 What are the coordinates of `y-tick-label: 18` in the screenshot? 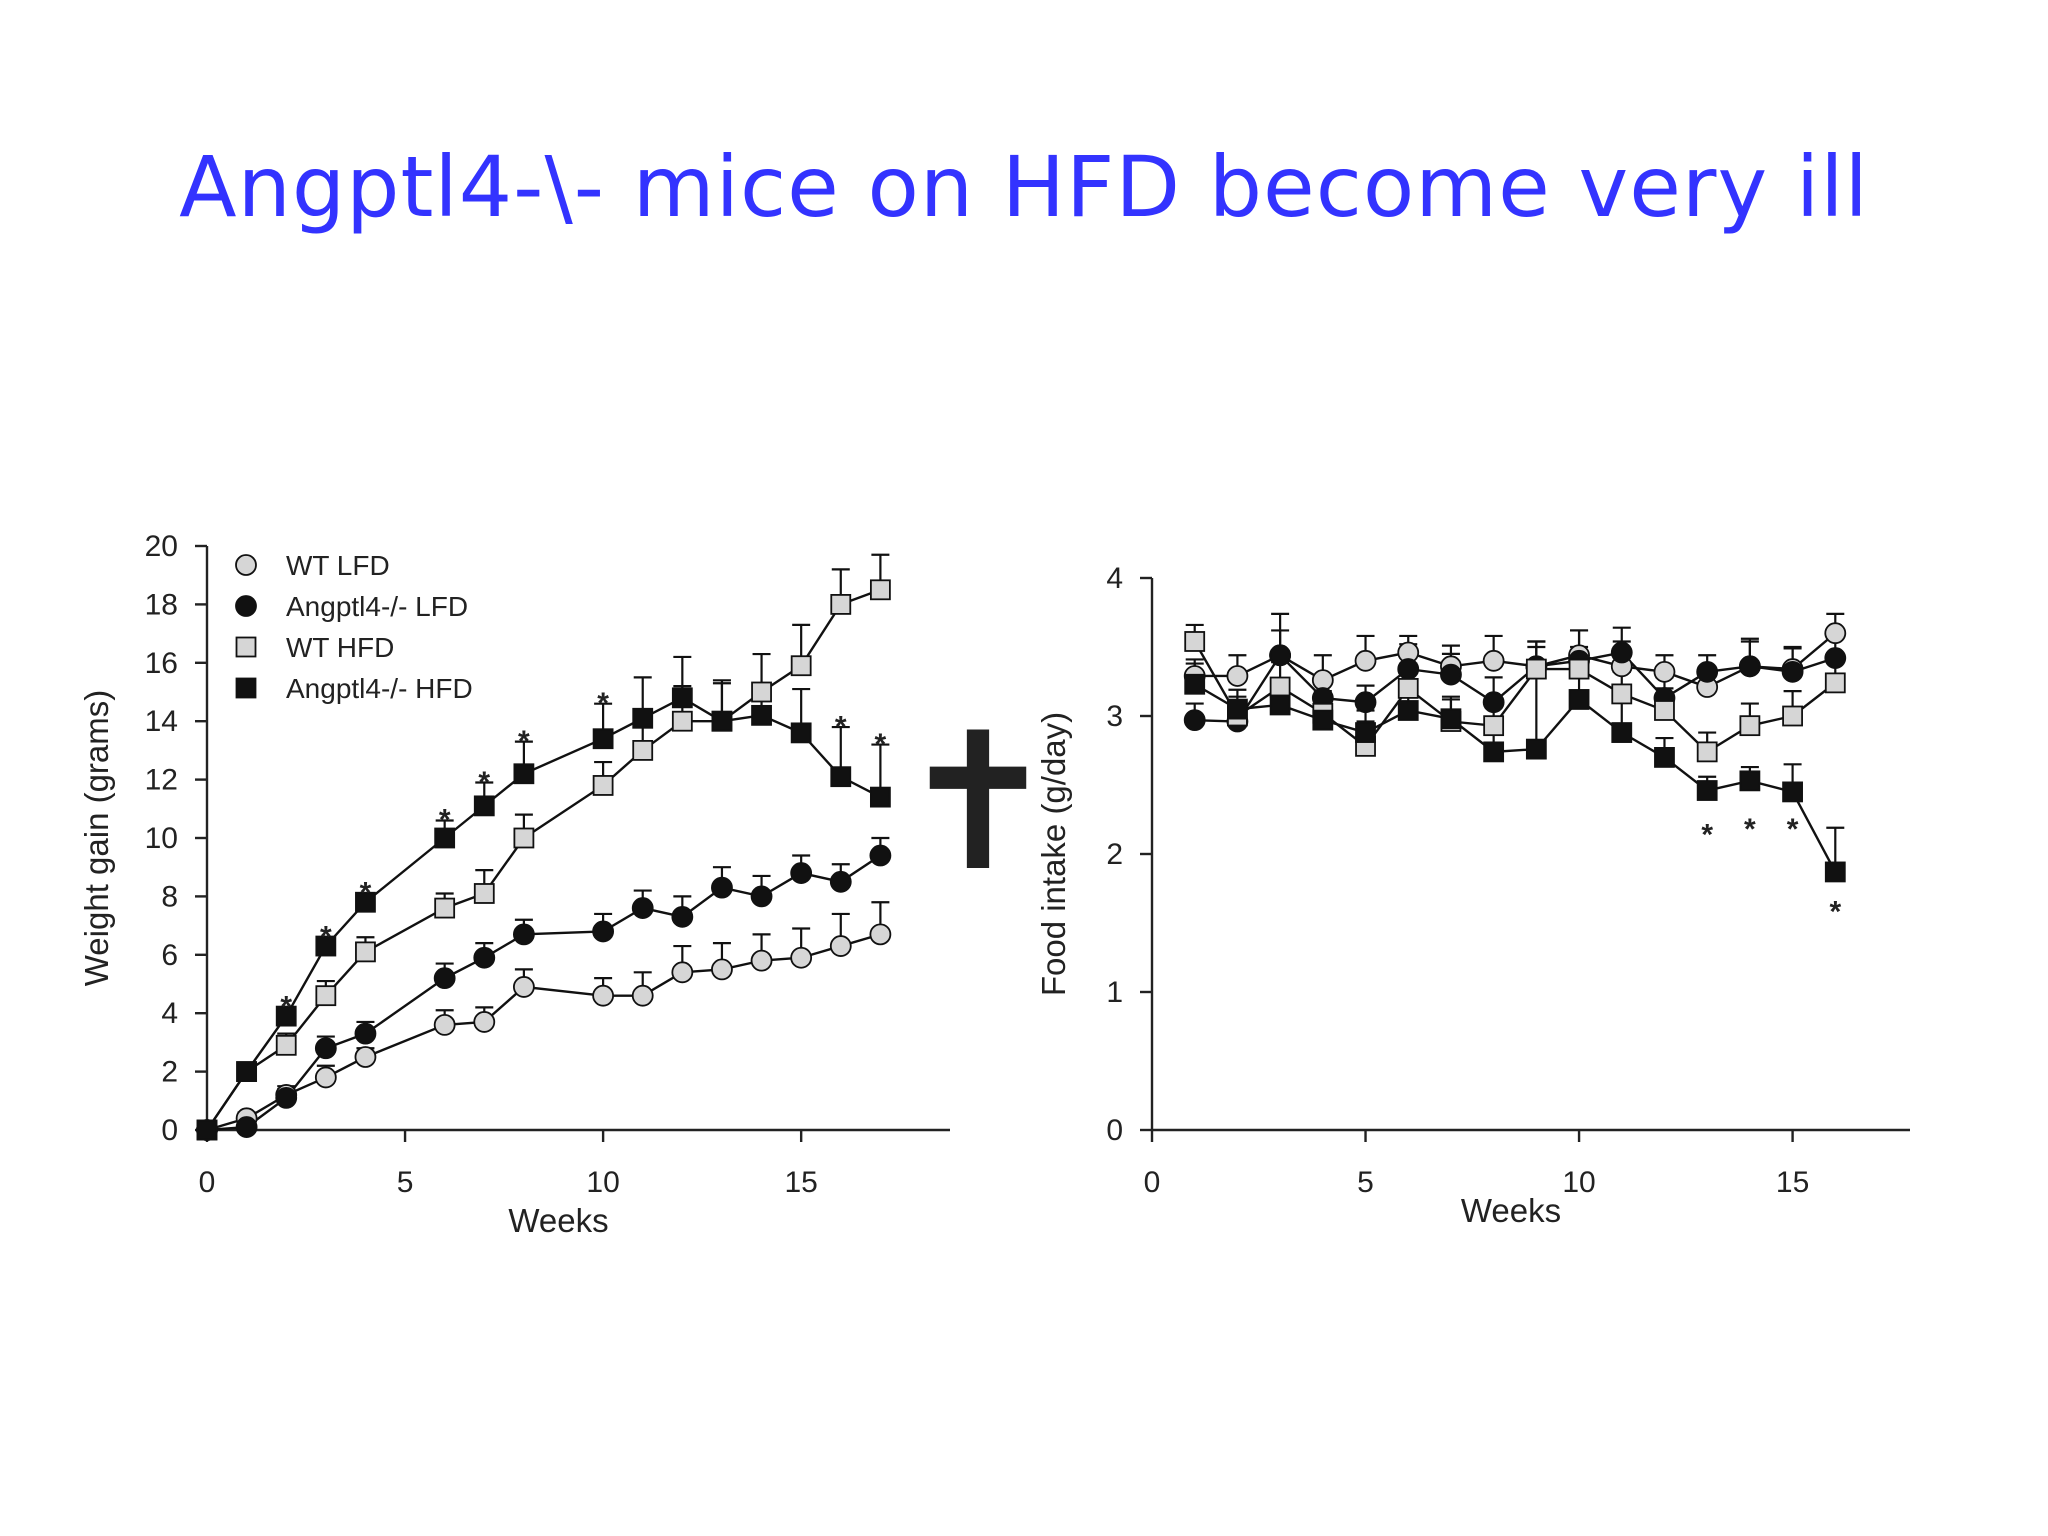 It's located at (161, 604).